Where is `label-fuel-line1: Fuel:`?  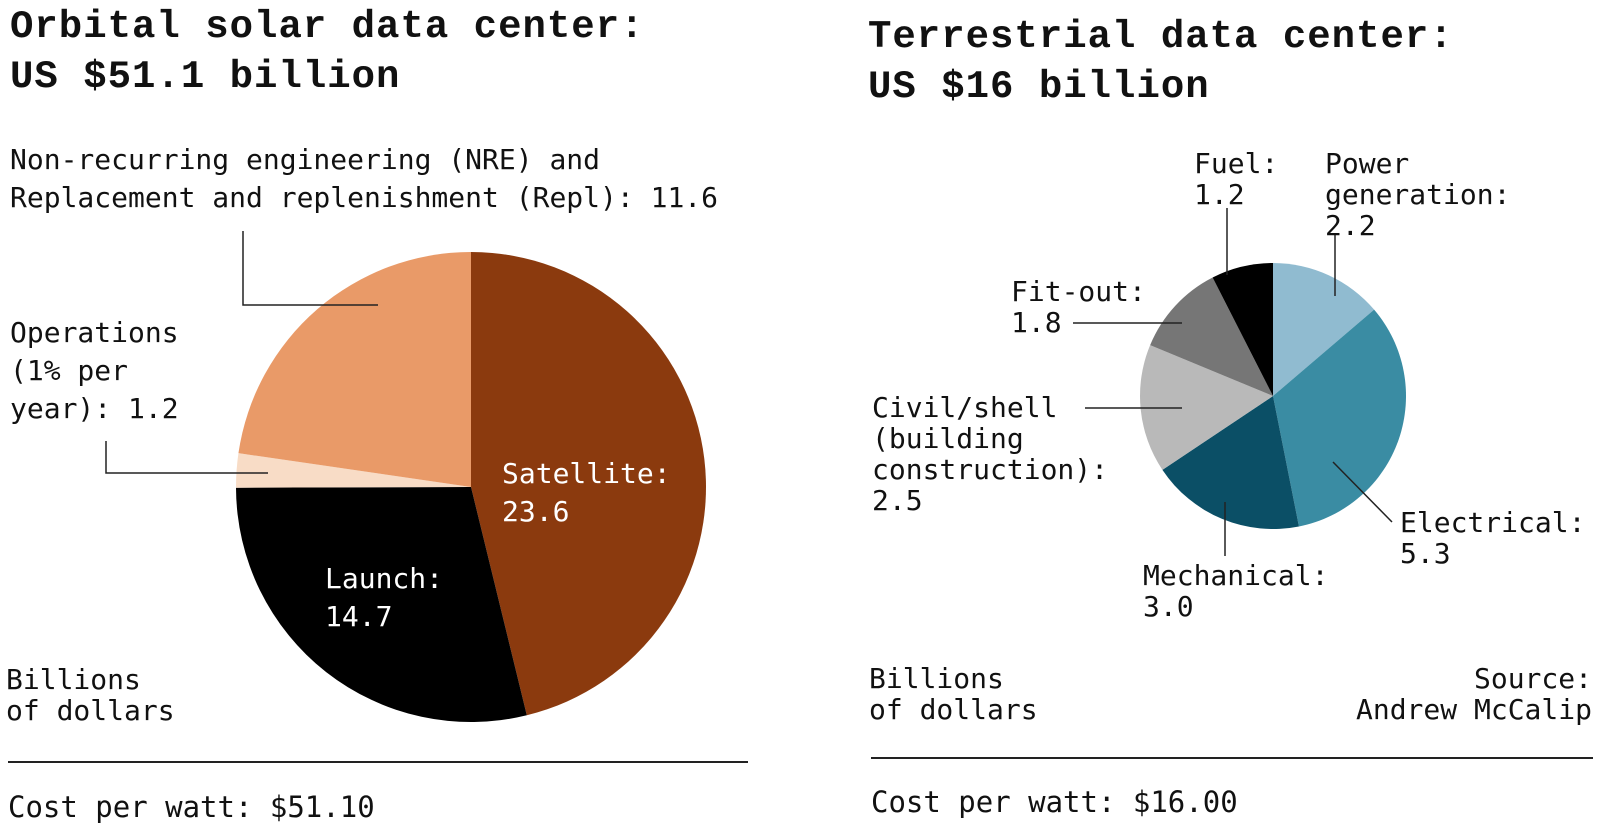
label-fuel-line1: Fuel: is located at coordinates (1236, 163).